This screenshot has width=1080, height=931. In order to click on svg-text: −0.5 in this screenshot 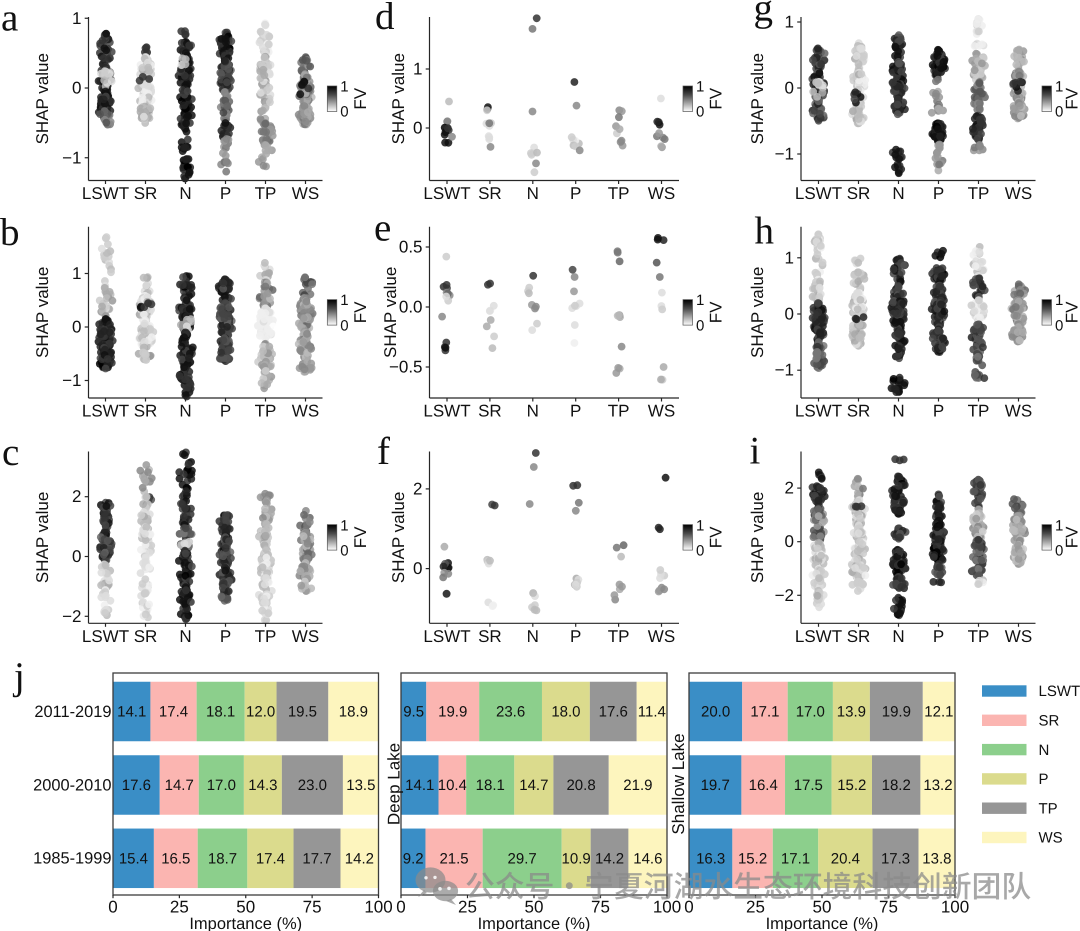, I will do `click(406, 367)`.